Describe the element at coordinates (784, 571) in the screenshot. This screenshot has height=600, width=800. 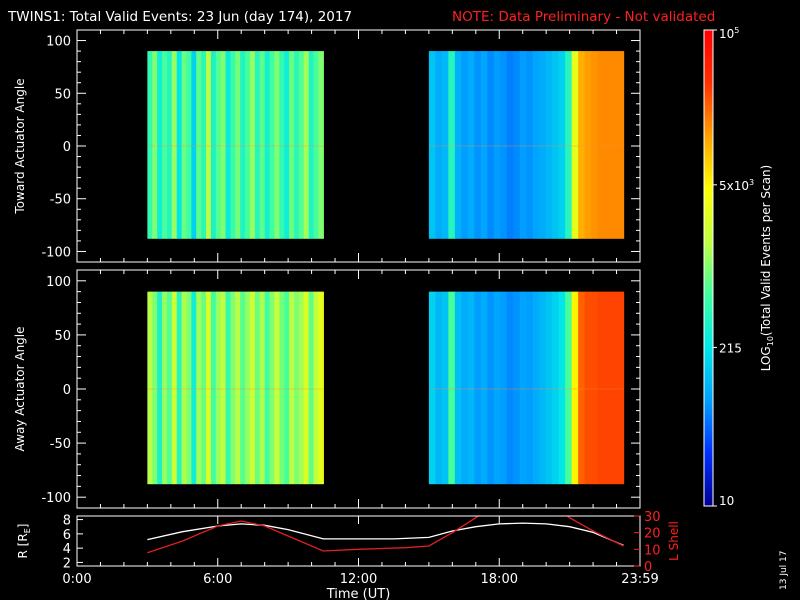
I see `date-stamp: 13 Jul 17` at that location.